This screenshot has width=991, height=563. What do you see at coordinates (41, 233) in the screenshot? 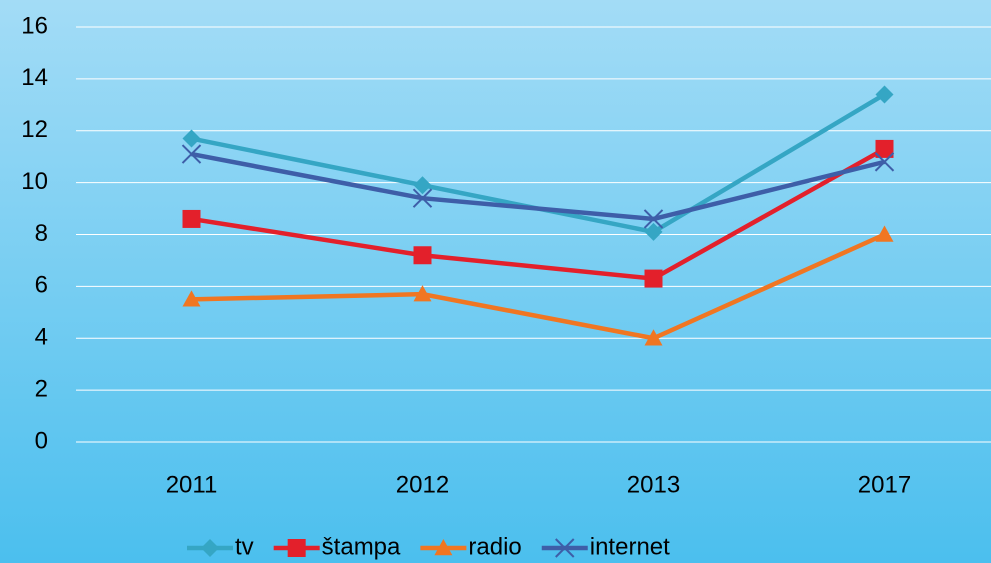
I see `y-tick-label: 8` at bounding box center [41, 233].